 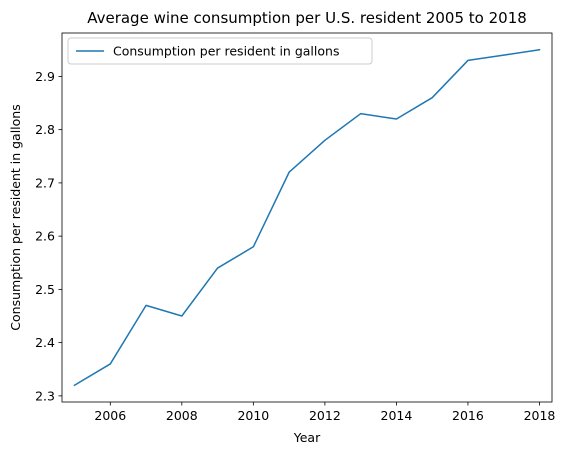 What do you see at coordinates (325, 415) in the screenshot?
I see `x-tick-label: 2012` at bounding box center [325, 415].